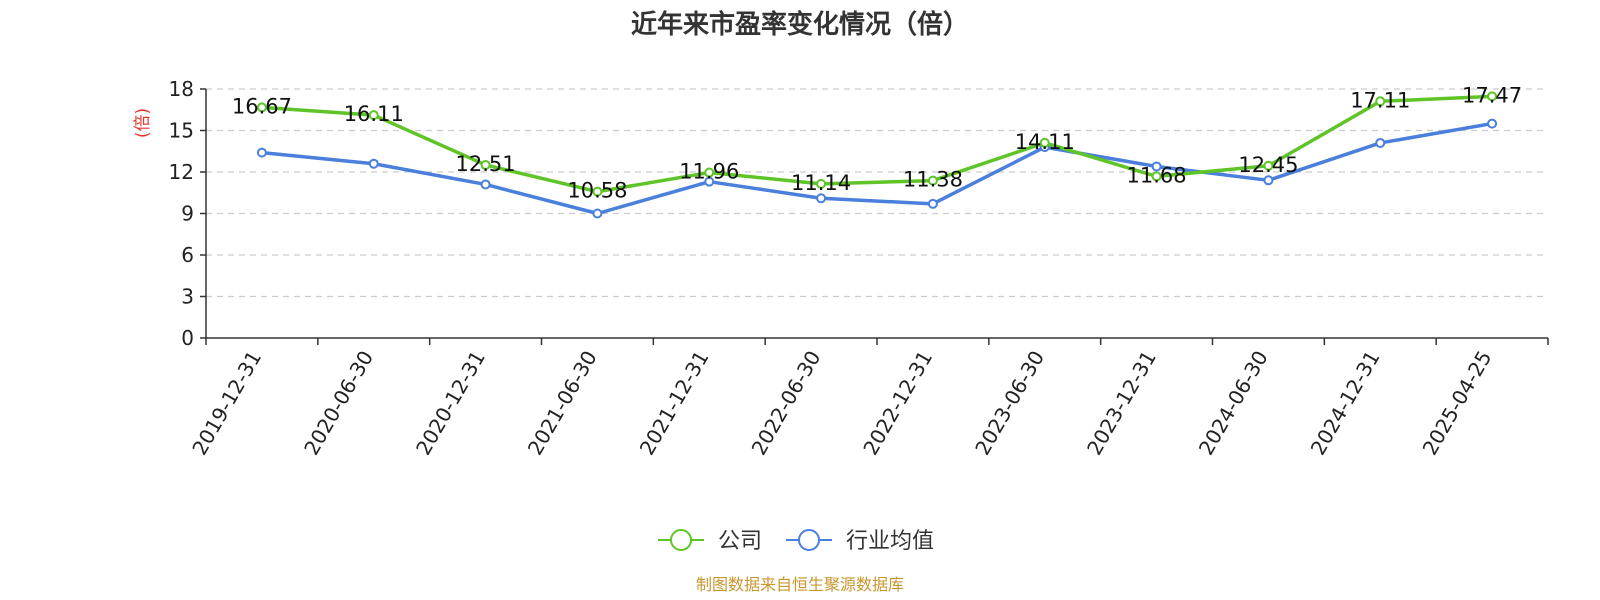 This screenshot has width=1600, height=600. I want to click on legend-item: 行业均值, so click(860, 541).